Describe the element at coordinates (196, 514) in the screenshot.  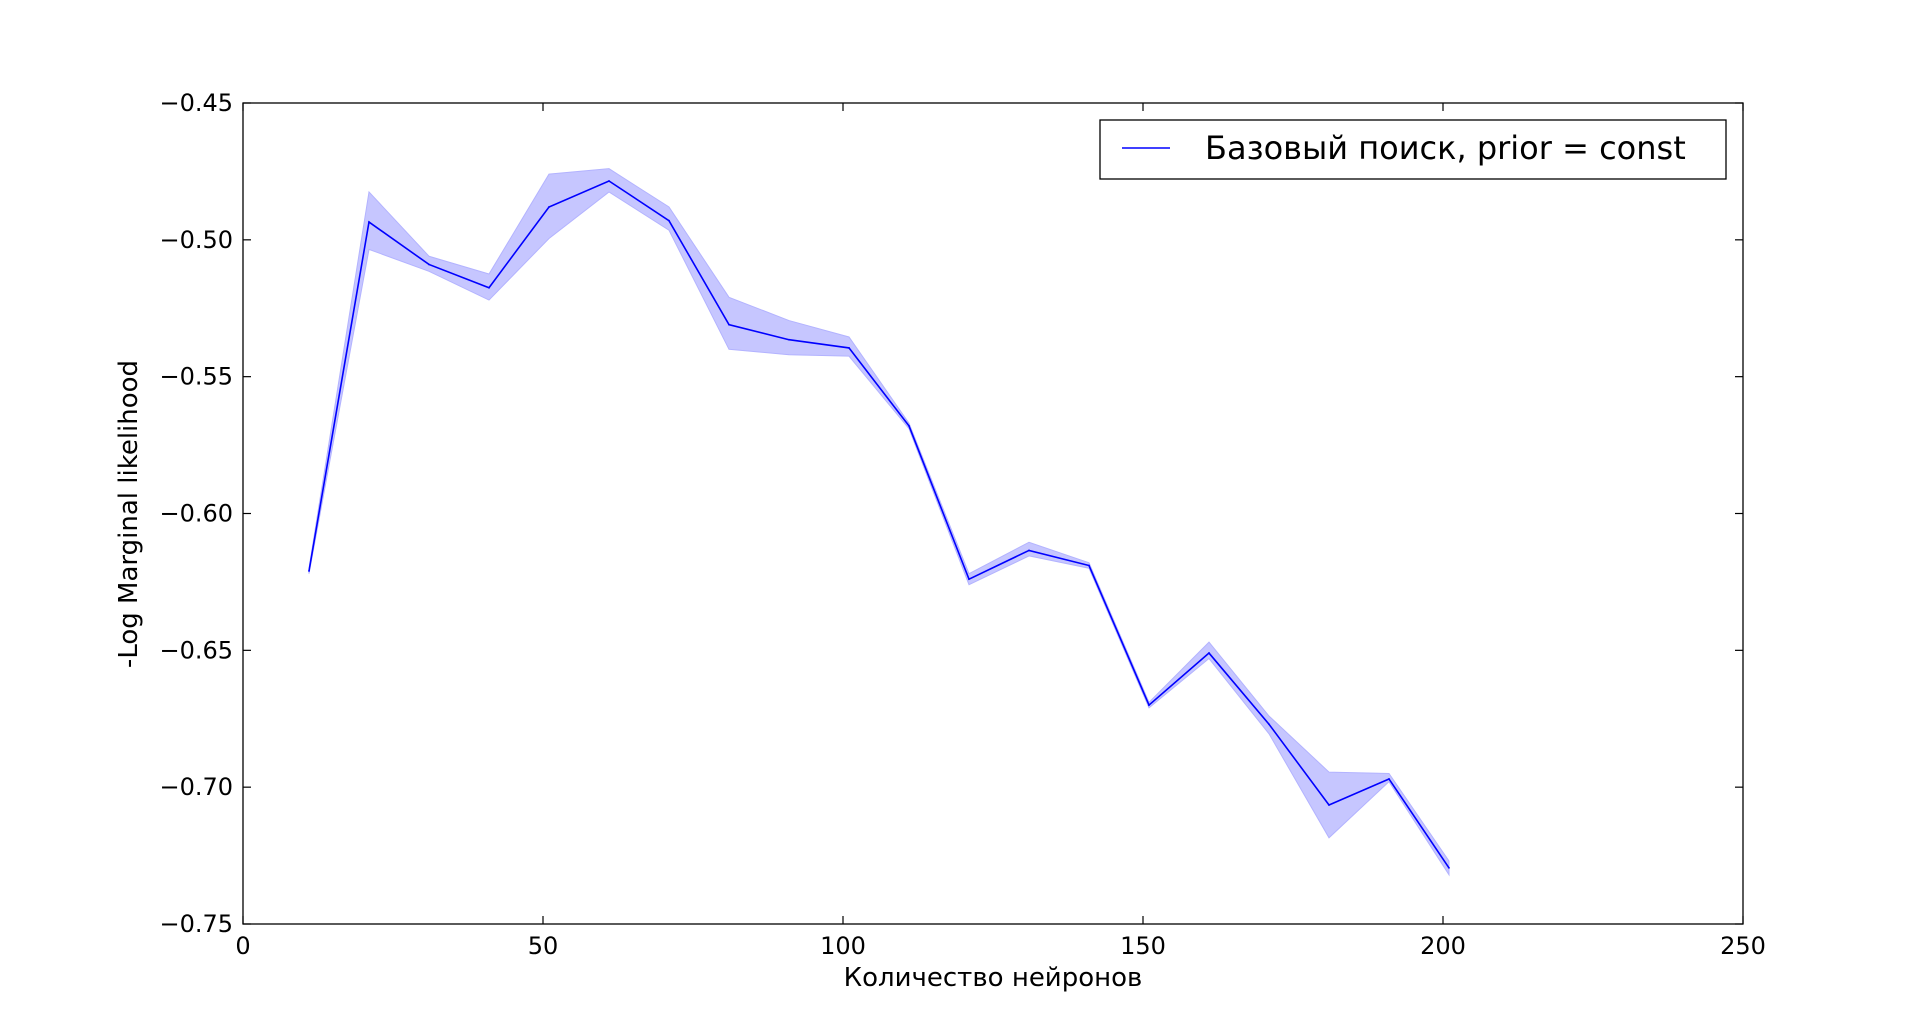
I see `y-tick-label: −0.60` at that location.